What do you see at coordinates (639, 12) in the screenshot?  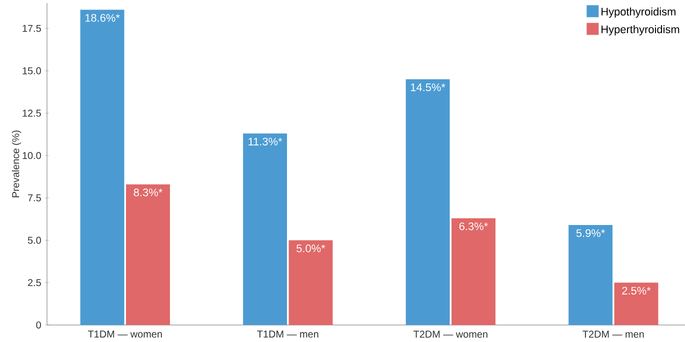 I see `legend-label: Hypothyroidism` at bounding box center [639, 12].